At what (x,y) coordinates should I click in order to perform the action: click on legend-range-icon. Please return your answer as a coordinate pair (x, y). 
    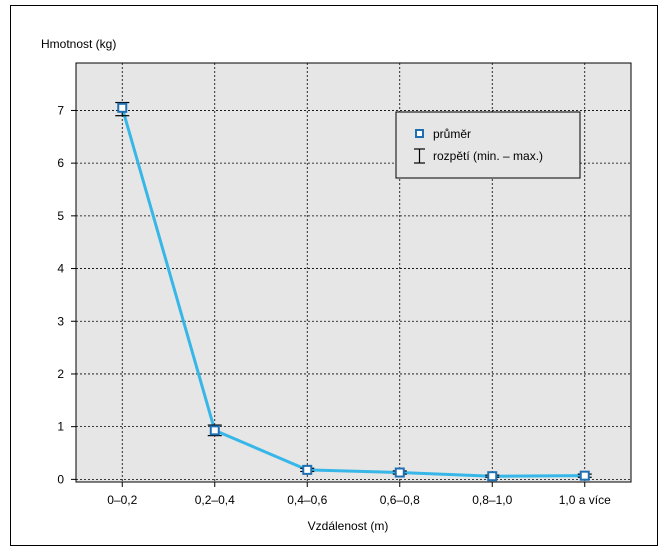
    Looking at the image, I should click on (419, 156).